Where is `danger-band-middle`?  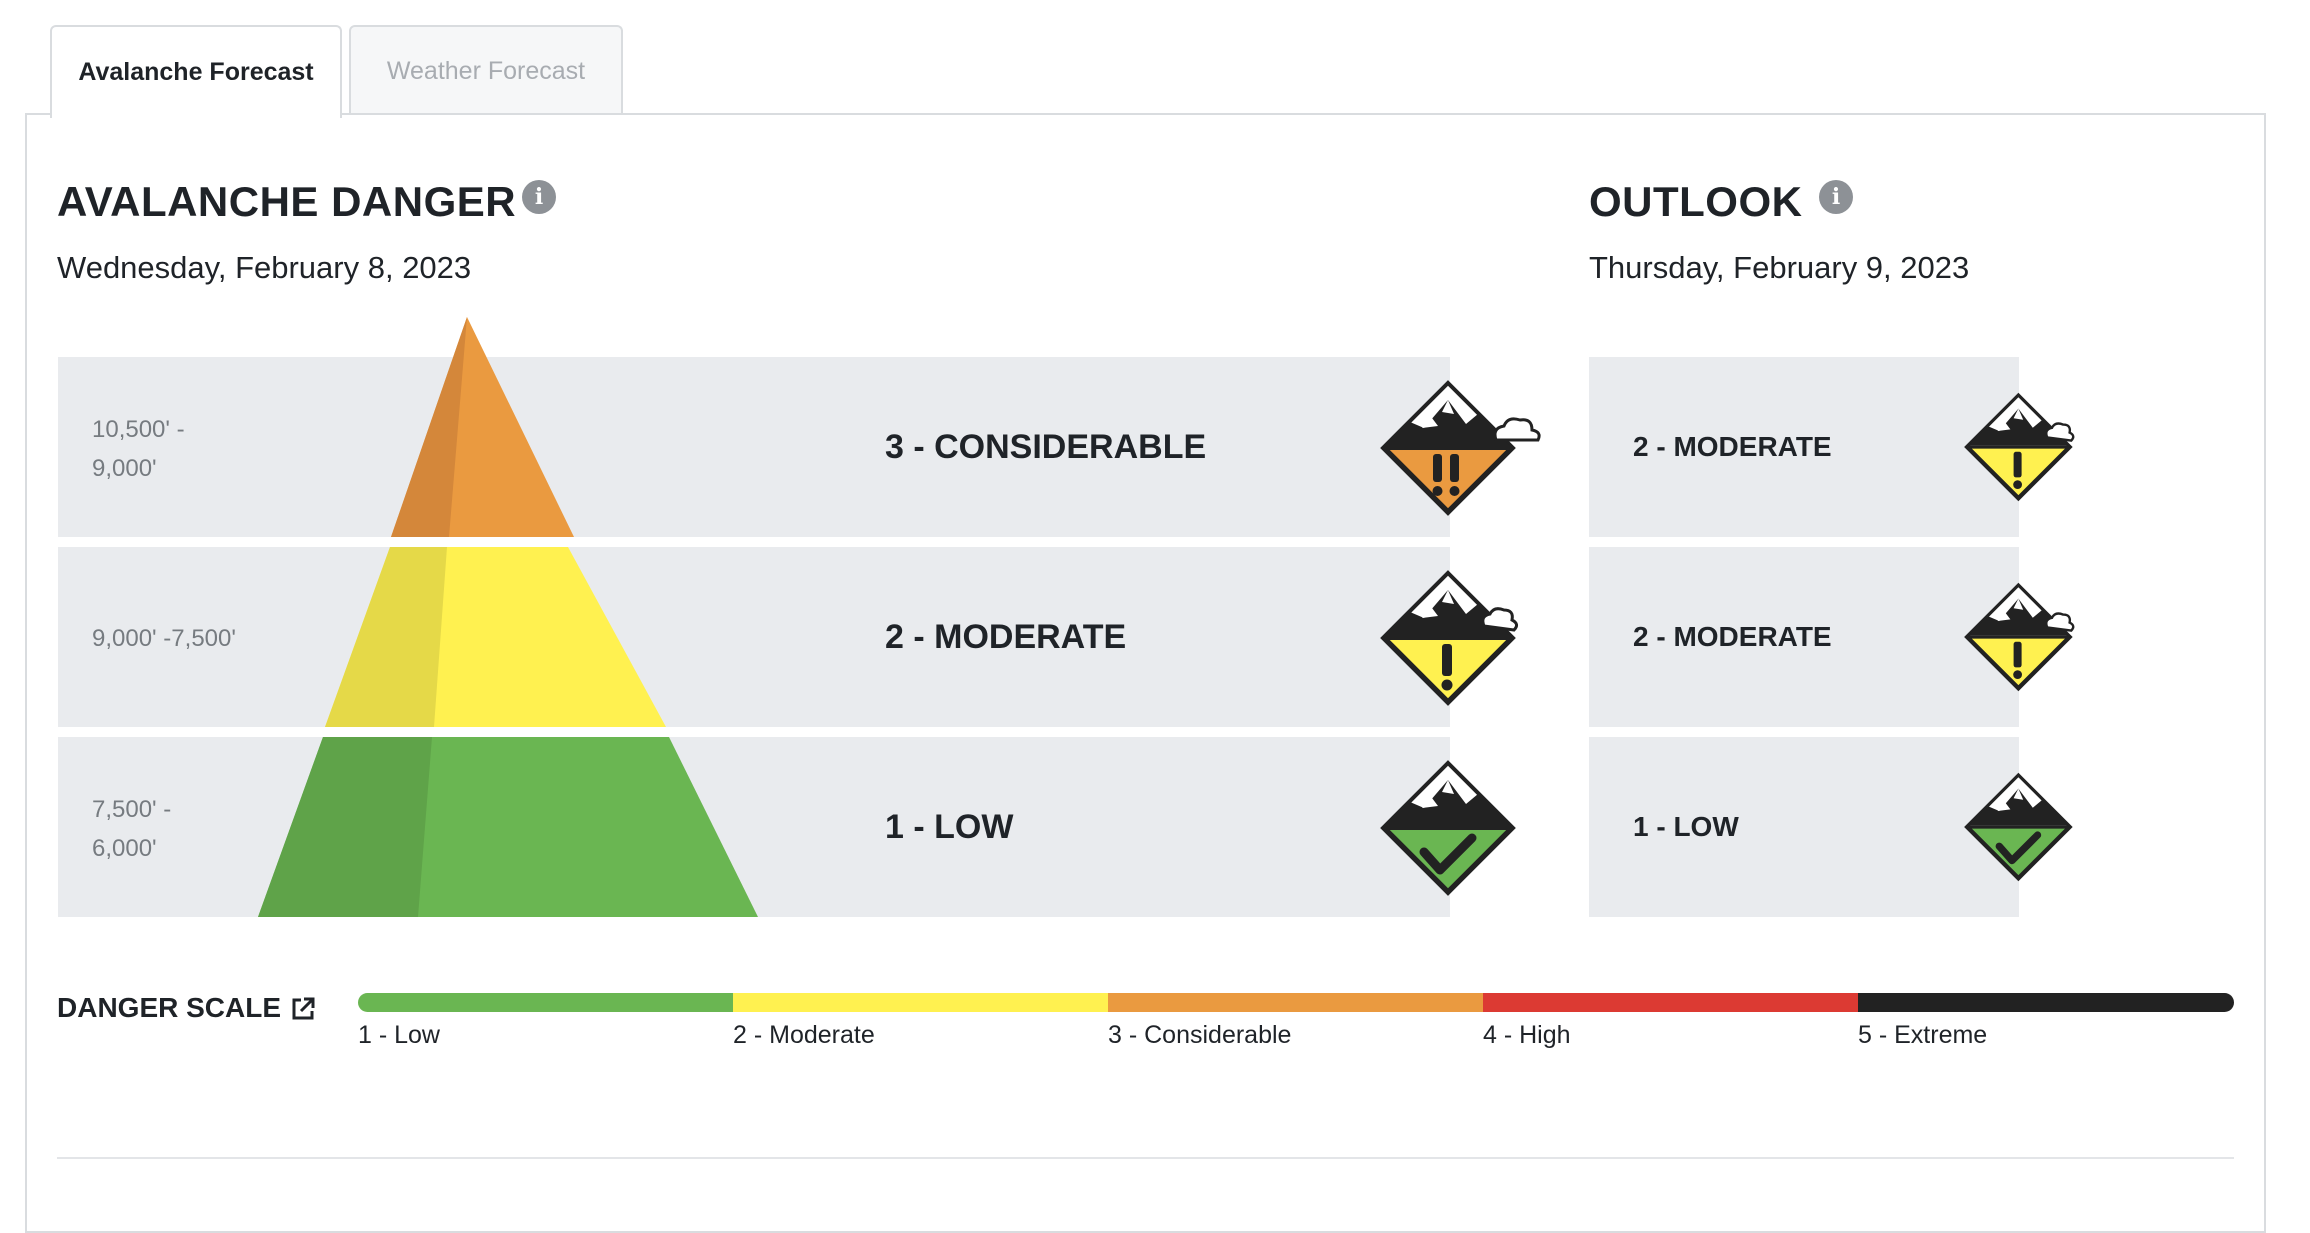 danger-band-middle is located at coordinates (754, 637).